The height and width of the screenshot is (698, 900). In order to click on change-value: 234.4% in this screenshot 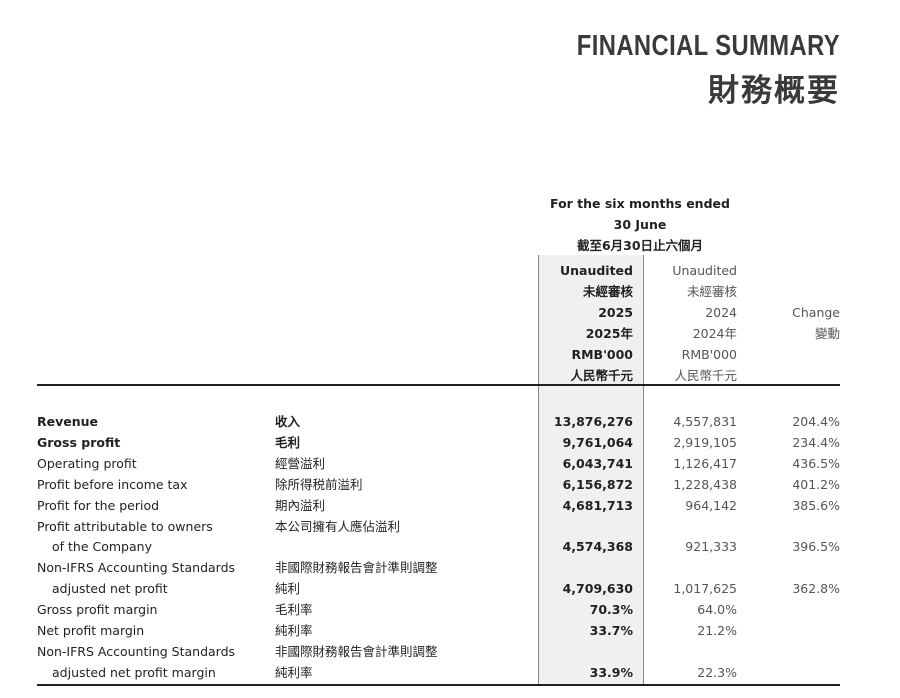, I will do `click(816, 442)`.